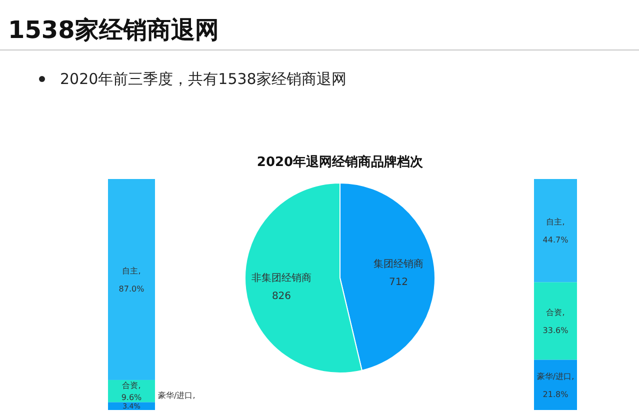  What do you see at coordinates (203, 79) in the screenshot?
I see `text: 2020年前三季度，共有1538家经销商退网` at bounding box center [203, 79].